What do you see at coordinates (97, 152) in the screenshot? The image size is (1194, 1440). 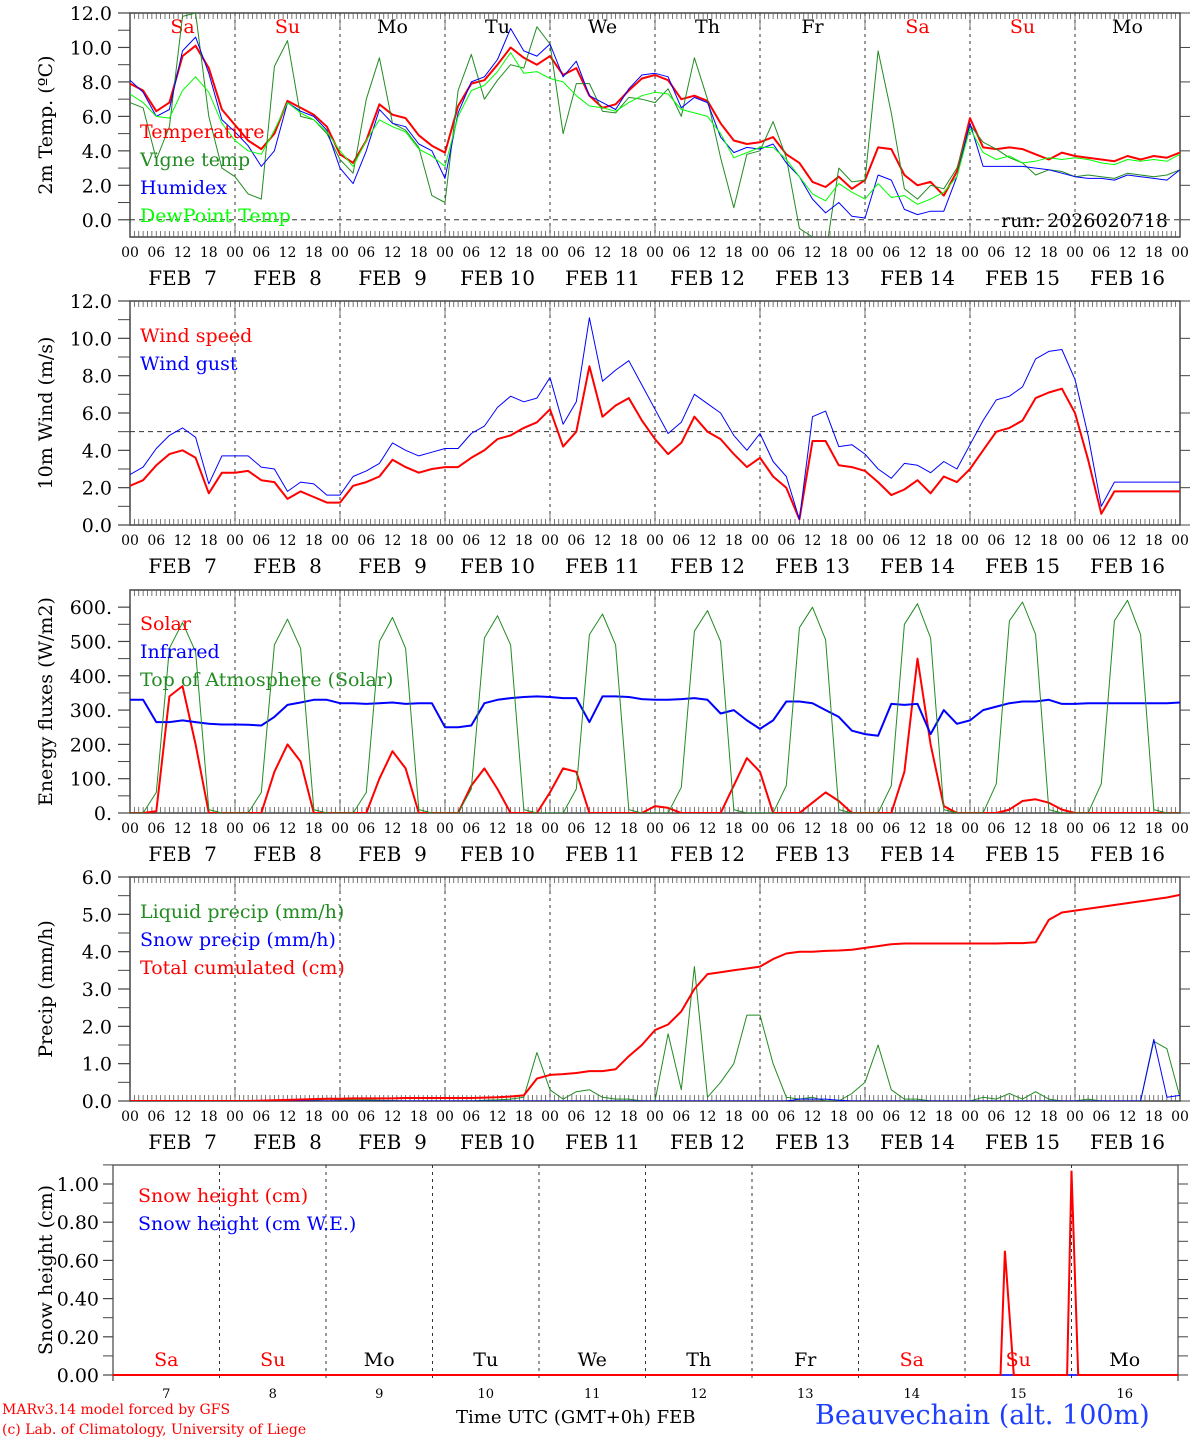 I see `y-tick-label: 4.0` at bounding box center [97, 152].